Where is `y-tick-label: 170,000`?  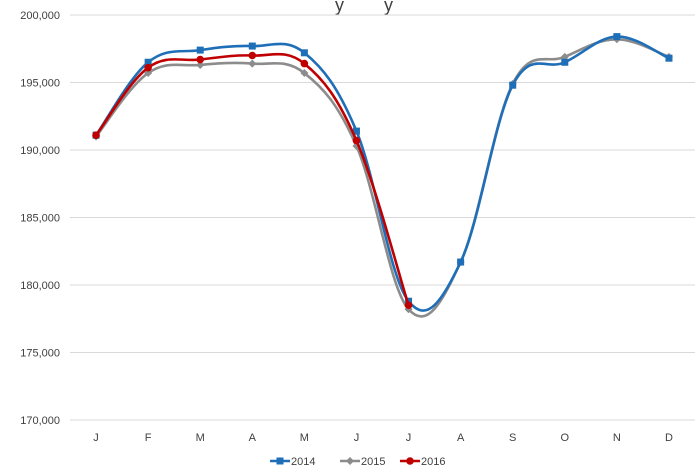 y-tick-label: 170,000 is located at coordinates (40, 421).